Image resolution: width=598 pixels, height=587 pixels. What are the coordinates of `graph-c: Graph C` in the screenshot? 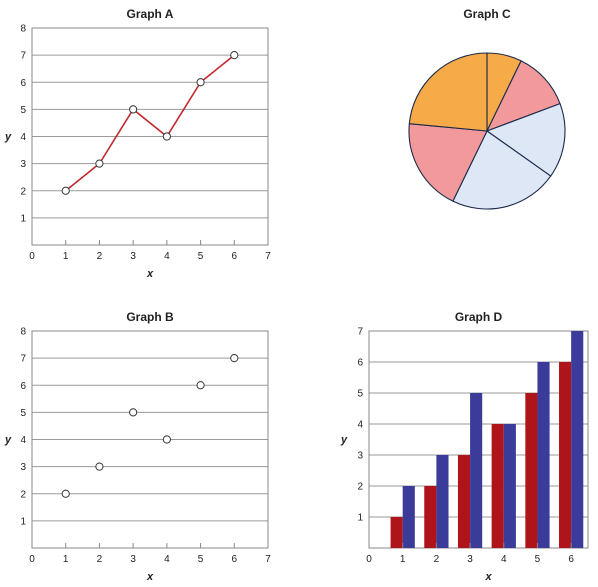 It's located at (487, 108).